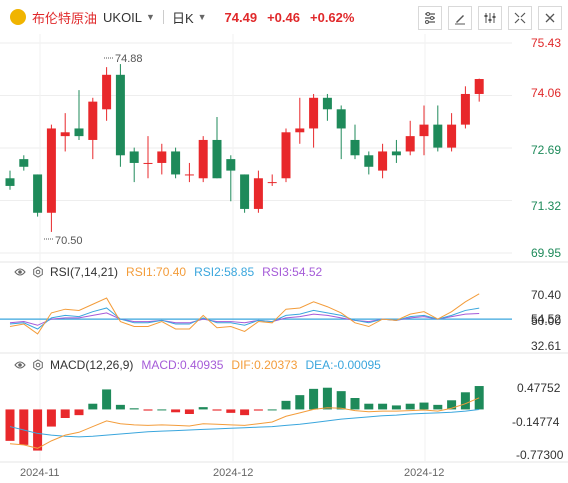  What do you see at coordinates (490, 18) in the screenshot?
I see `settings-sliders-icon` at bounding box center [490, 18].